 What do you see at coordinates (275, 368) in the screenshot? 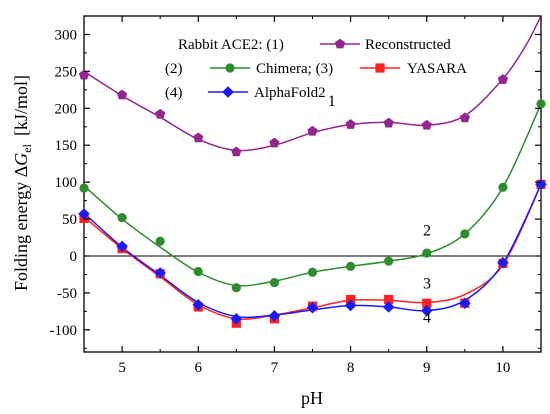
I see `x-tick-label: 7` at bounding box center [275, 368].